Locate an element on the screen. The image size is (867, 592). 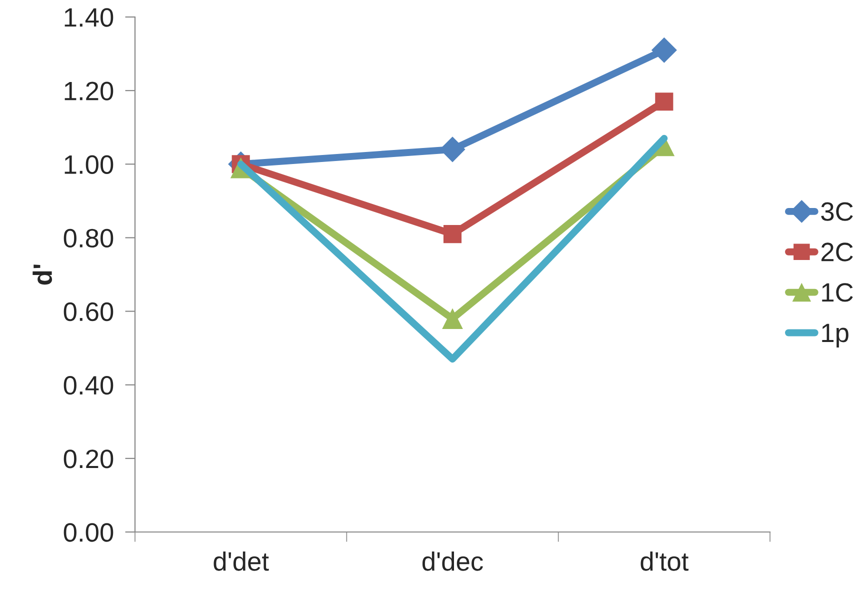
y-tick-label: 1.20 is located at coordinates (89, 91).